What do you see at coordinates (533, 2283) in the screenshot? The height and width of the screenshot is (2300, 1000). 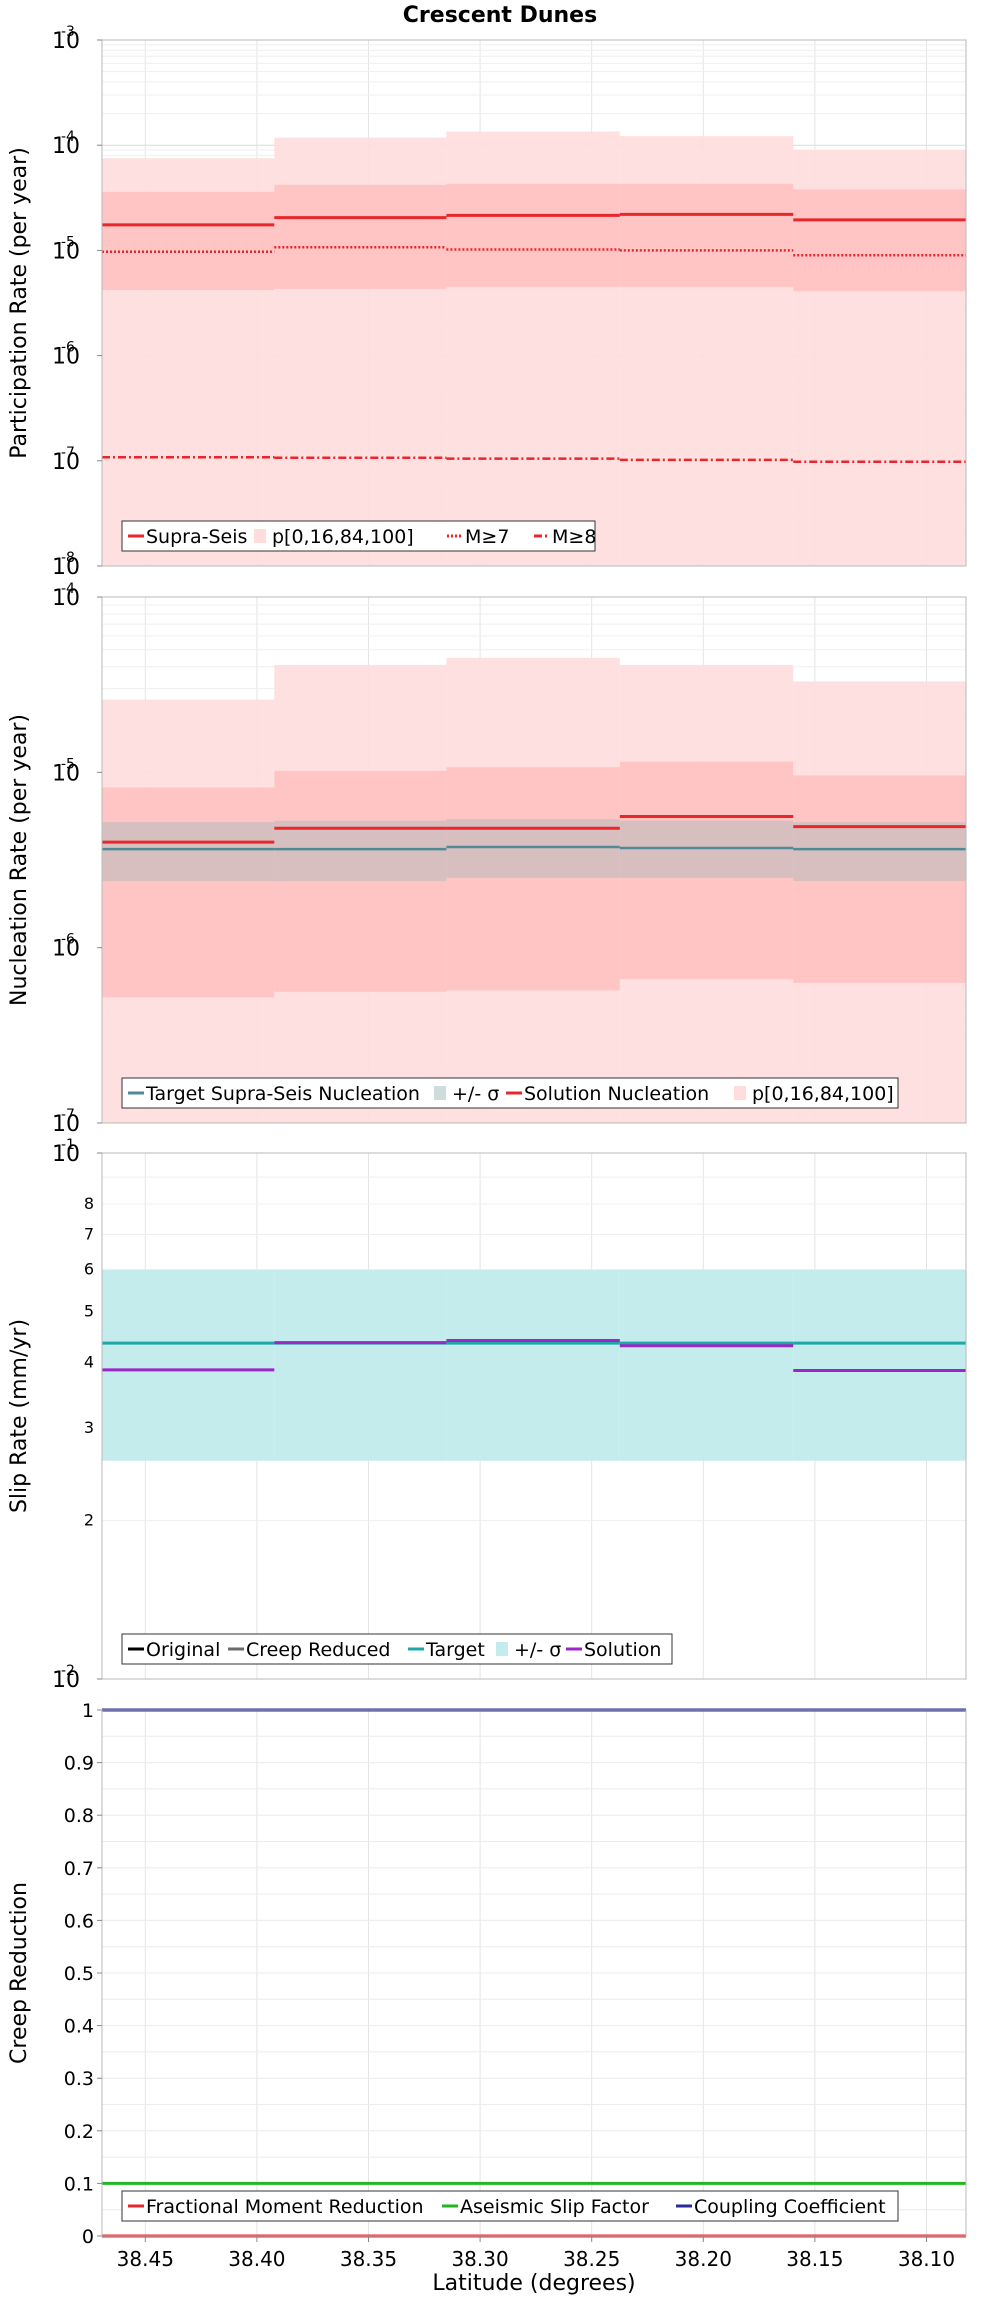 I see `x-axis-label: Latitude (degrees)` at bounding box center [533, 2283].